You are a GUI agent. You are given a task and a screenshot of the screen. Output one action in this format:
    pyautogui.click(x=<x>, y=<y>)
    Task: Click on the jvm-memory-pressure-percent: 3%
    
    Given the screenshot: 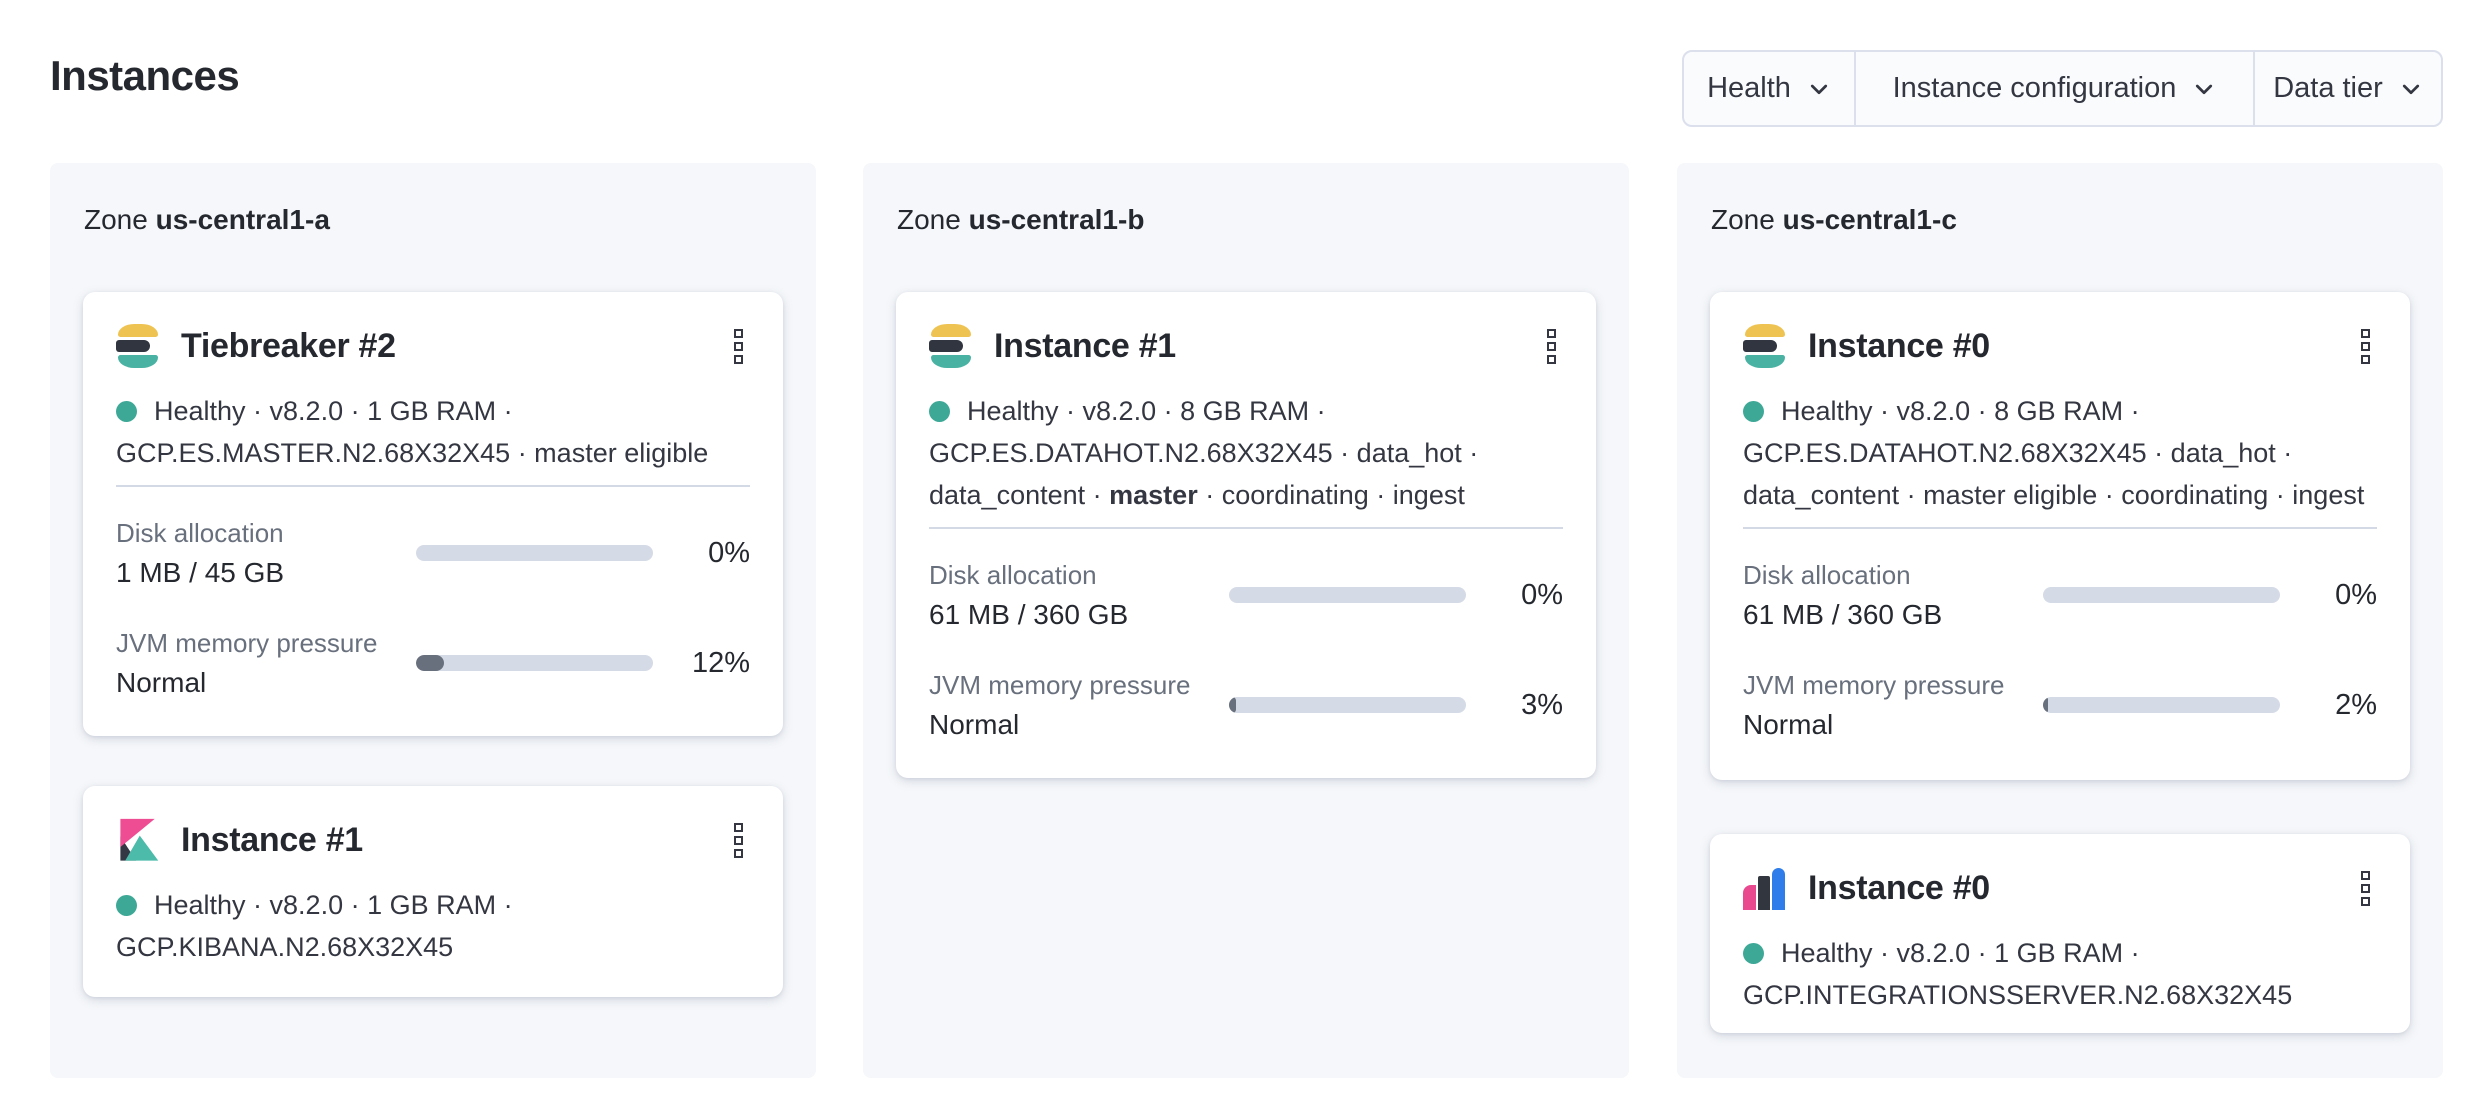 What is the action you would take?
    pyautogui.click(x=1542, y=704)
    